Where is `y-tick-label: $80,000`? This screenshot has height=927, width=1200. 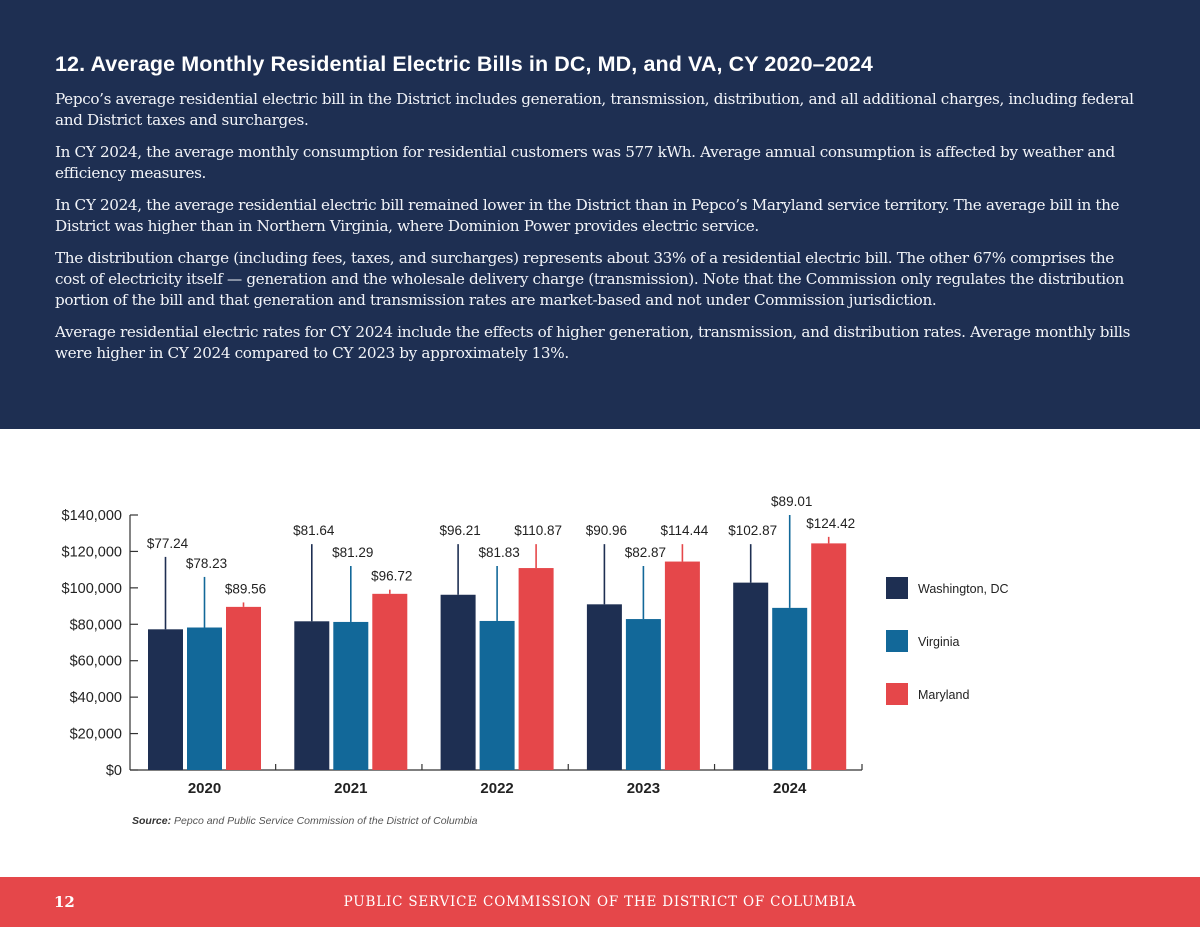 y-tick-label: $80,000 is located at coordinates (96, 625).